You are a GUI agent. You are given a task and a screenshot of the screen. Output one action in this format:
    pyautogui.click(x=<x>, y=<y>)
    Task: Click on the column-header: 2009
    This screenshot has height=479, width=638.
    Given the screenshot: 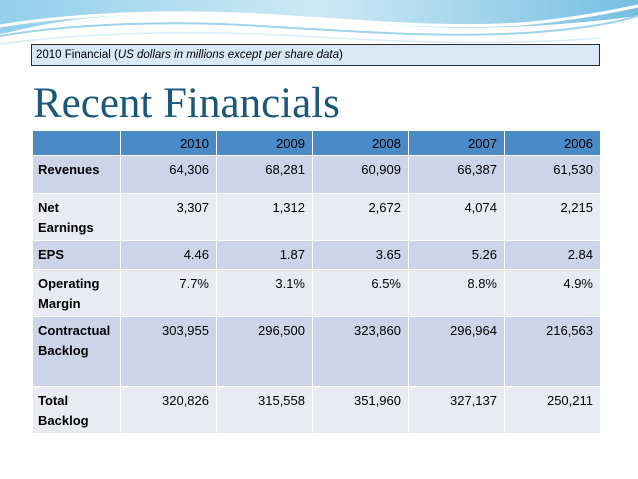 What is the action you would take?
    pyautogui.click(x=264, y=143)
    